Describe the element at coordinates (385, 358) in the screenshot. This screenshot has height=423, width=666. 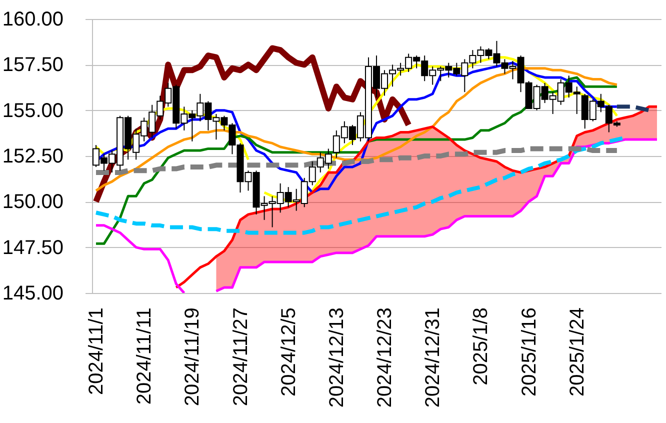
I see `x-tick-label: 2024/12/23` at that location.